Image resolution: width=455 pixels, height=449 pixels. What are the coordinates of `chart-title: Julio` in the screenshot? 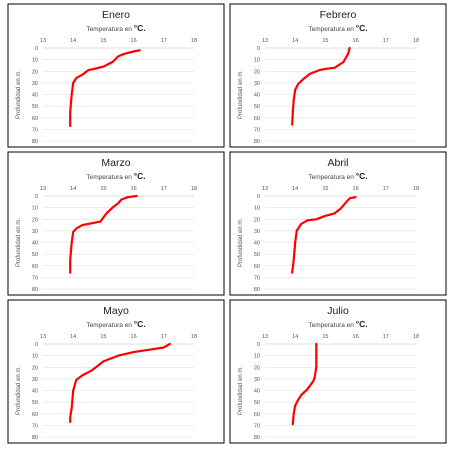 It's located at (338, 311).